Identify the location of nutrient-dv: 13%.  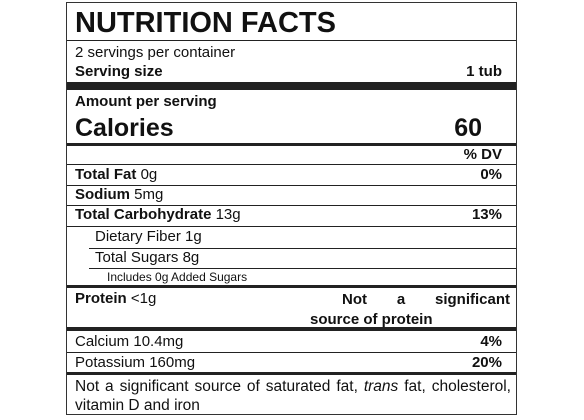
(486, 214).